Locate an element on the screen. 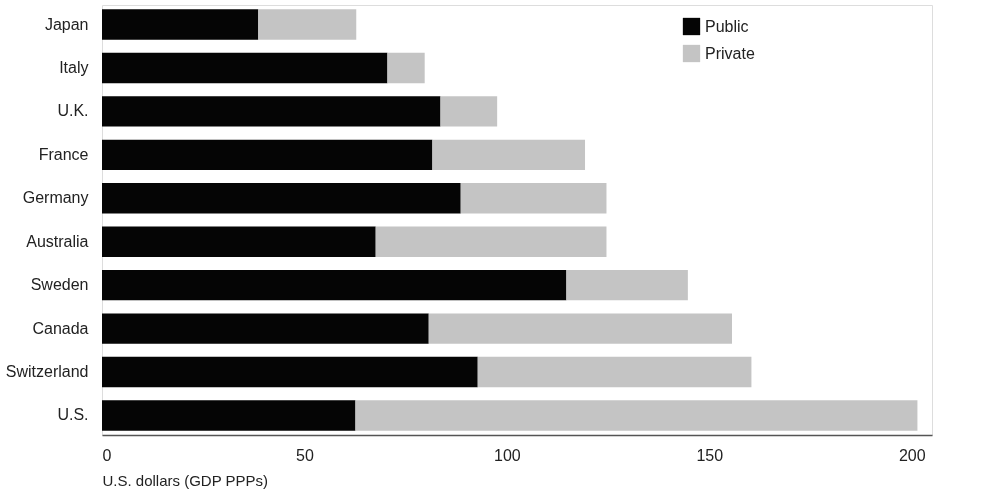 The height and width of the screenshot is (501, 1003). y-tick-label: Switzerland is located at coordinates (47, 372).